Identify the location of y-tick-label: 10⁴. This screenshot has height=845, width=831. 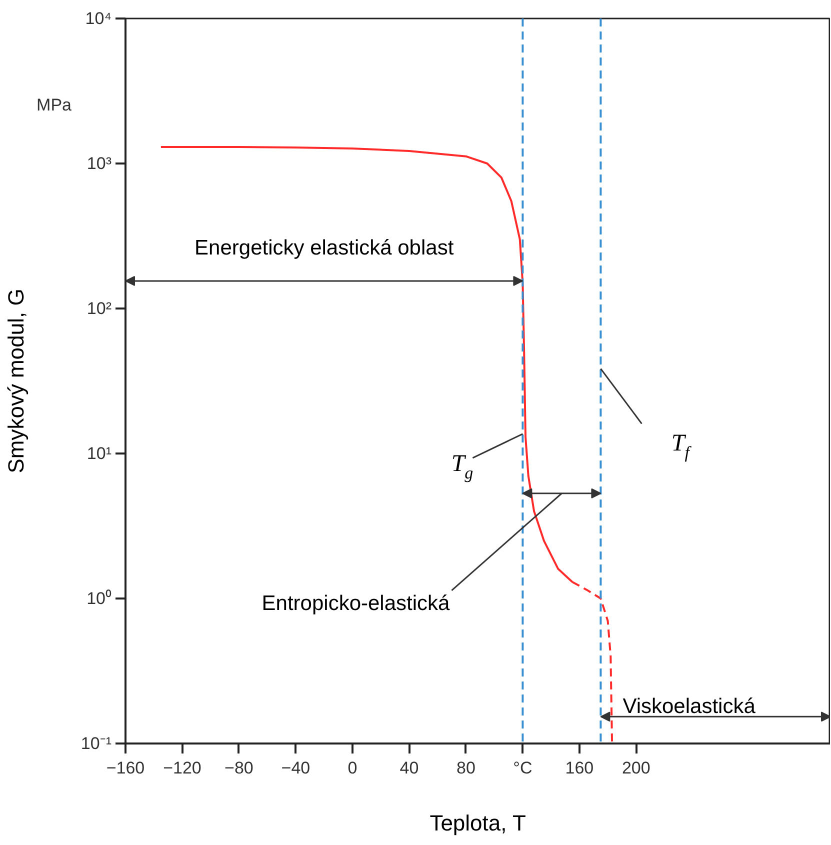
(98, 18).